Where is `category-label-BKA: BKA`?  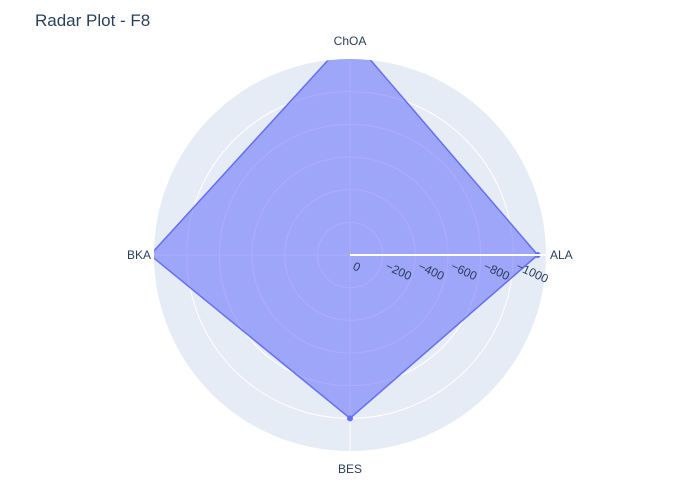 category-label-BKA: BKA is located at coordinates (139, 255).